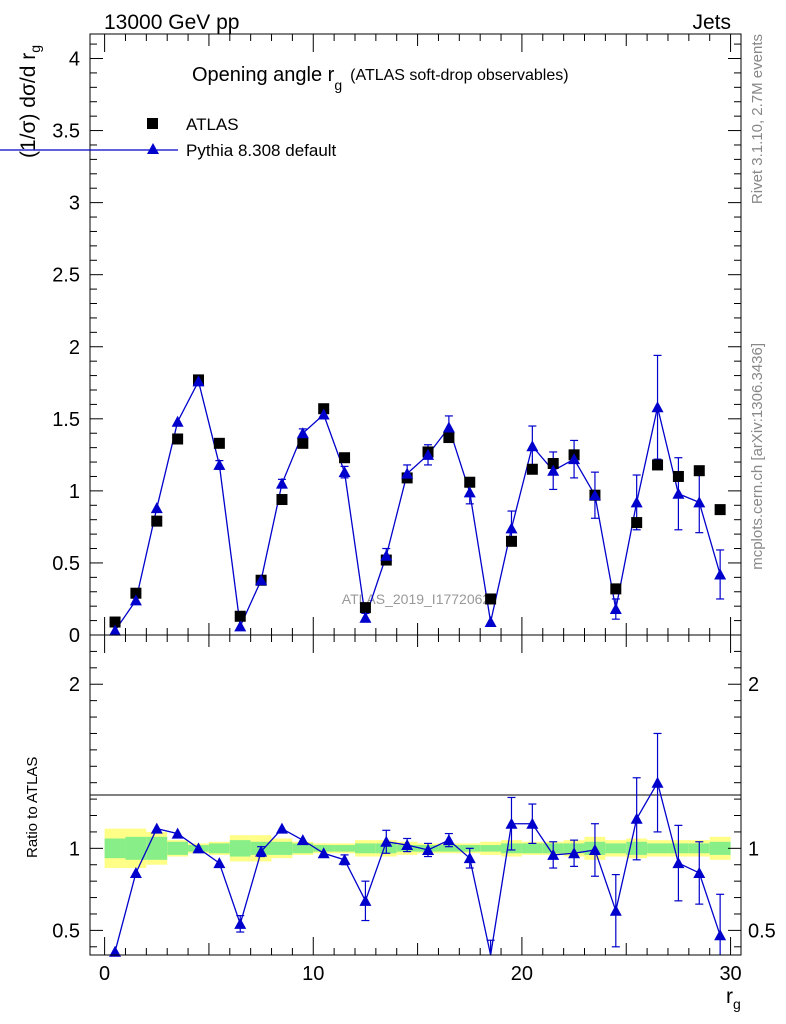 This screenshot has height=1024, width=786. I want to click on main-y-tick-label: 1, so click(74, 492).